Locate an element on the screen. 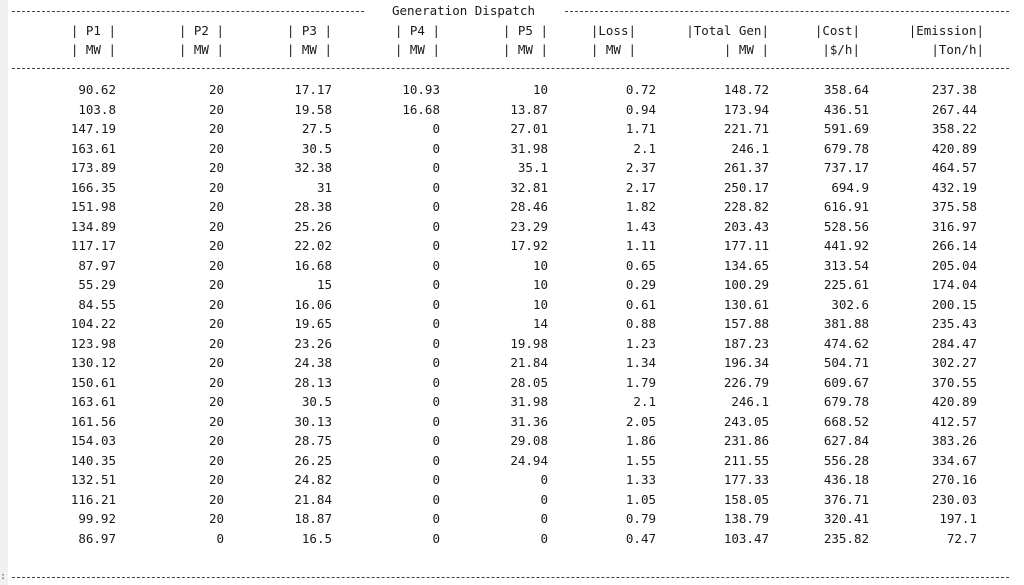 This screenshot has height=585, width=1024. cell-cost: 737.17 is located at coordinates (846, 167).